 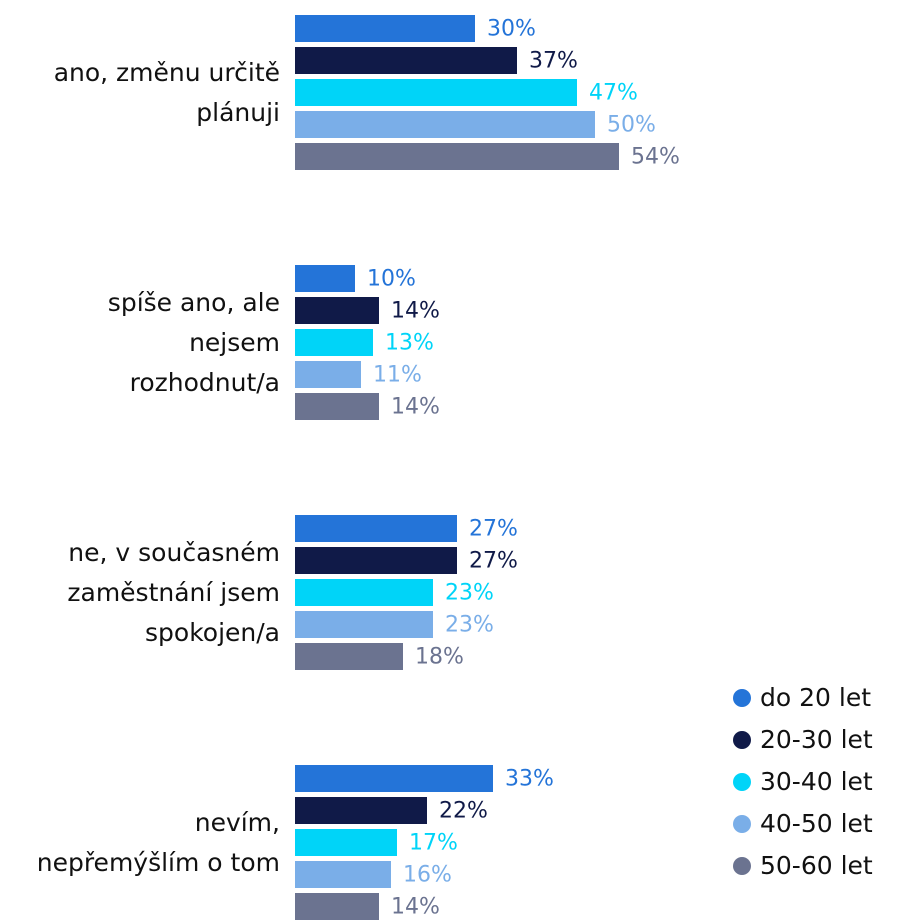 What do you see at coordinates (433, 843) in the screenshot?
I see `value-label: 17%` at bounding box center [433, 843].